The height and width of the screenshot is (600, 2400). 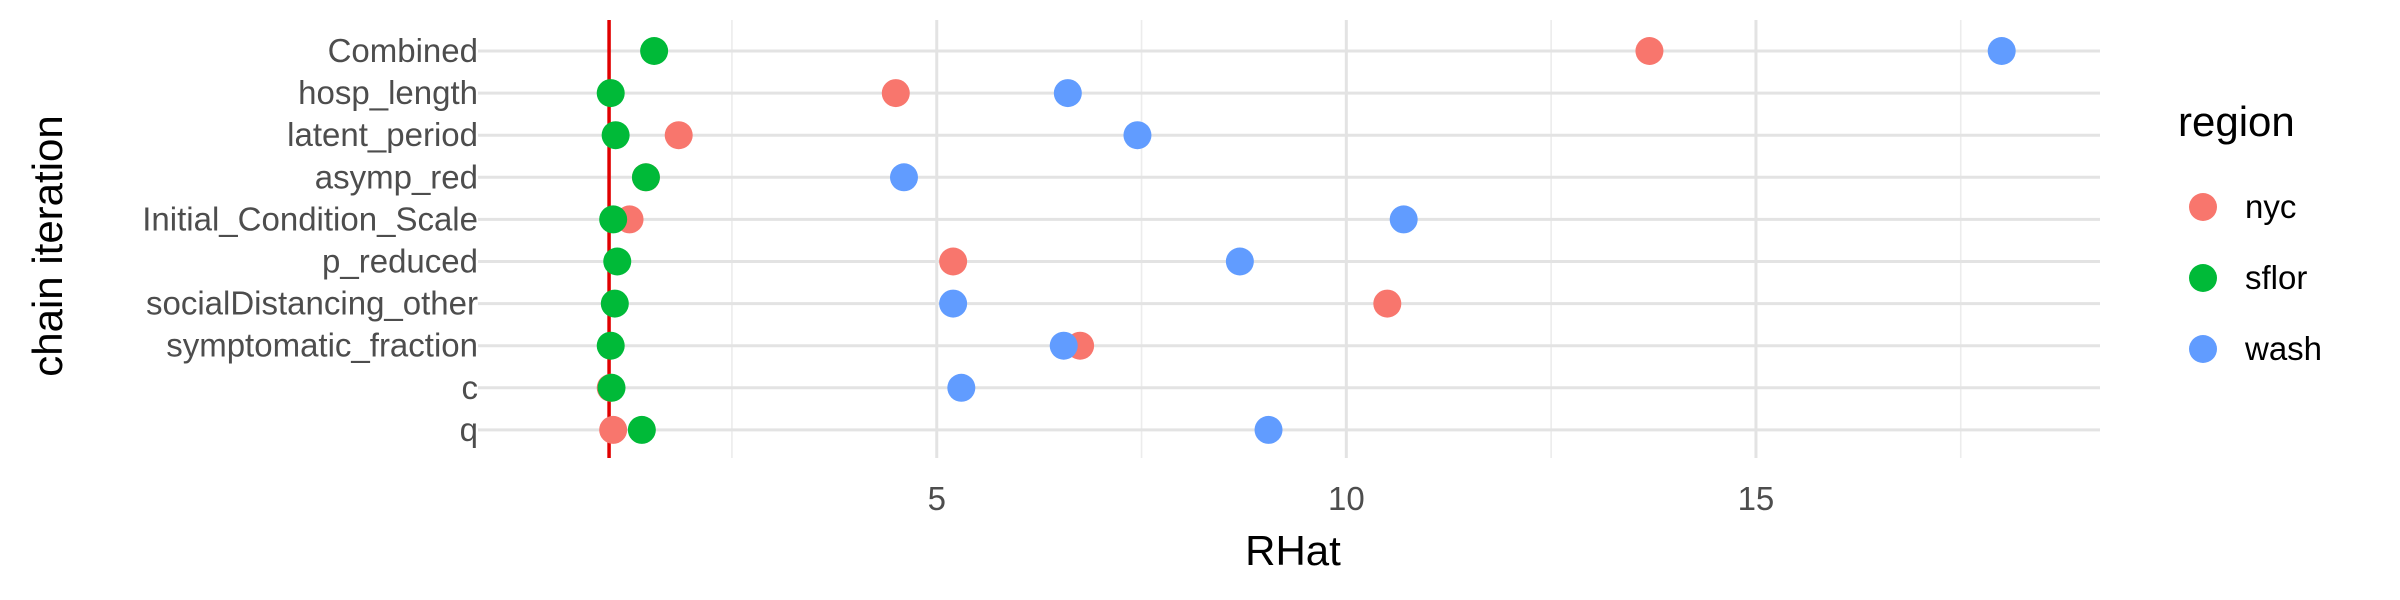 What do you see at coordinates (382, 134) in the screenshot?
I see `y-tick-label: latent_period` at bounding box center [382, 134].